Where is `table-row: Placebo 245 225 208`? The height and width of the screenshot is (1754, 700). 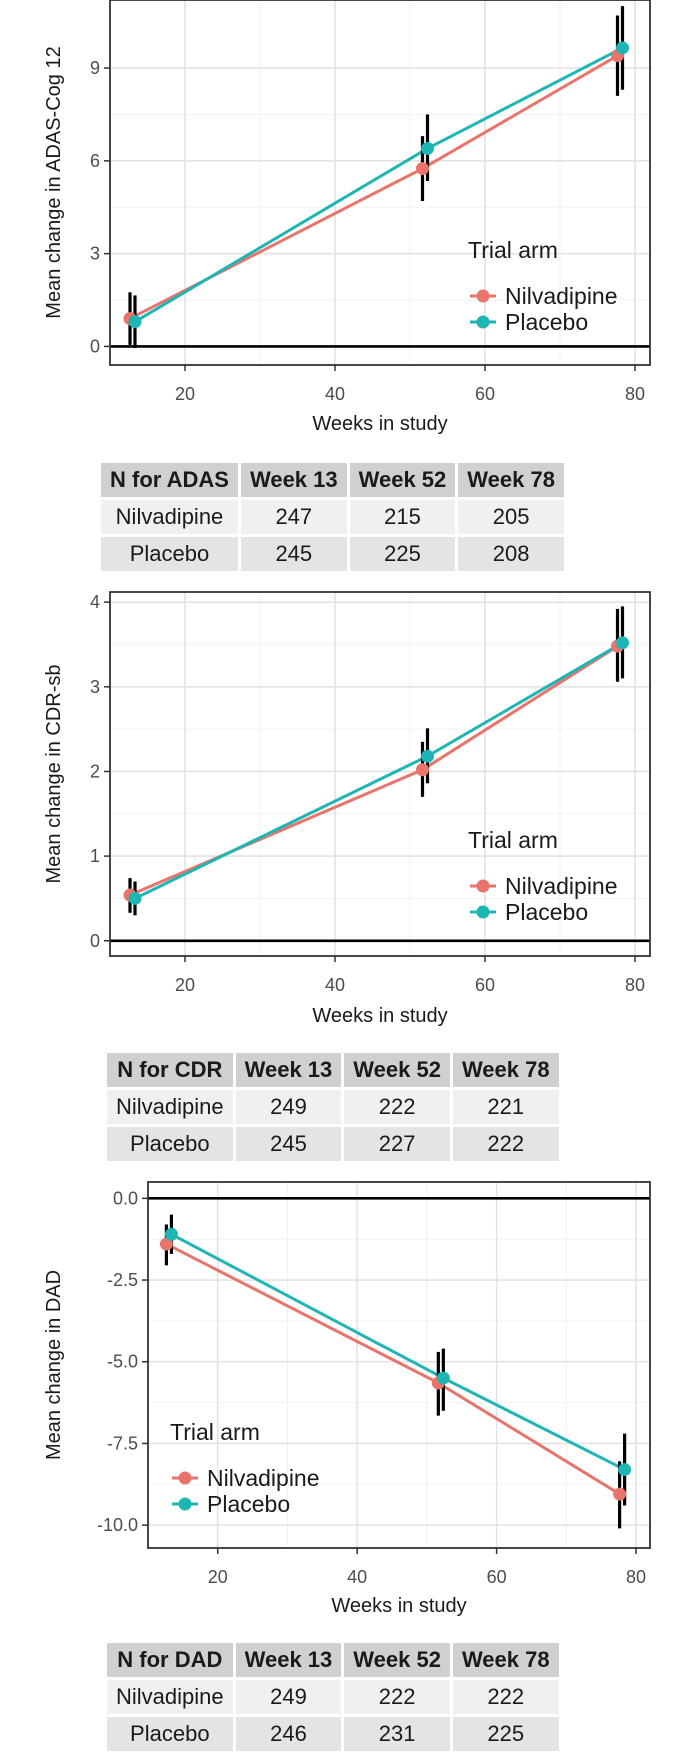
table-row: Placebo 245 225 208 is located at coordinates (332, 554).